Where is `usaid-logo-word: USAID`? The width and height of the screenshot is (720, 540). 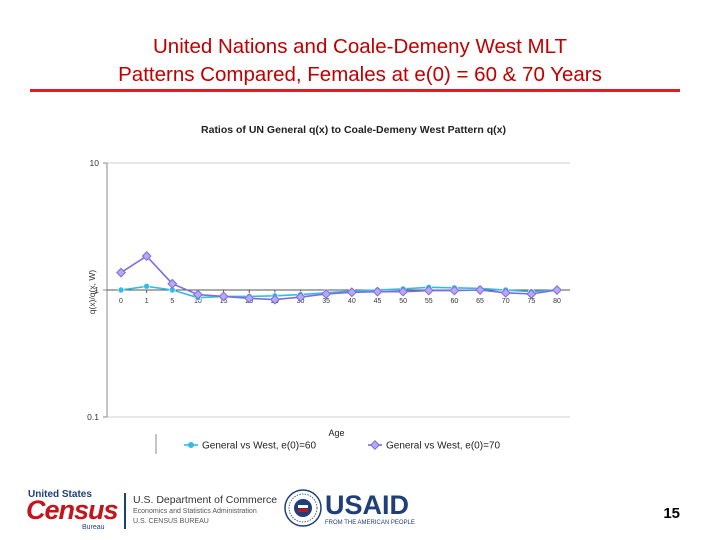 usaid-logo-word: USAID is located at coordinates (367, 505).